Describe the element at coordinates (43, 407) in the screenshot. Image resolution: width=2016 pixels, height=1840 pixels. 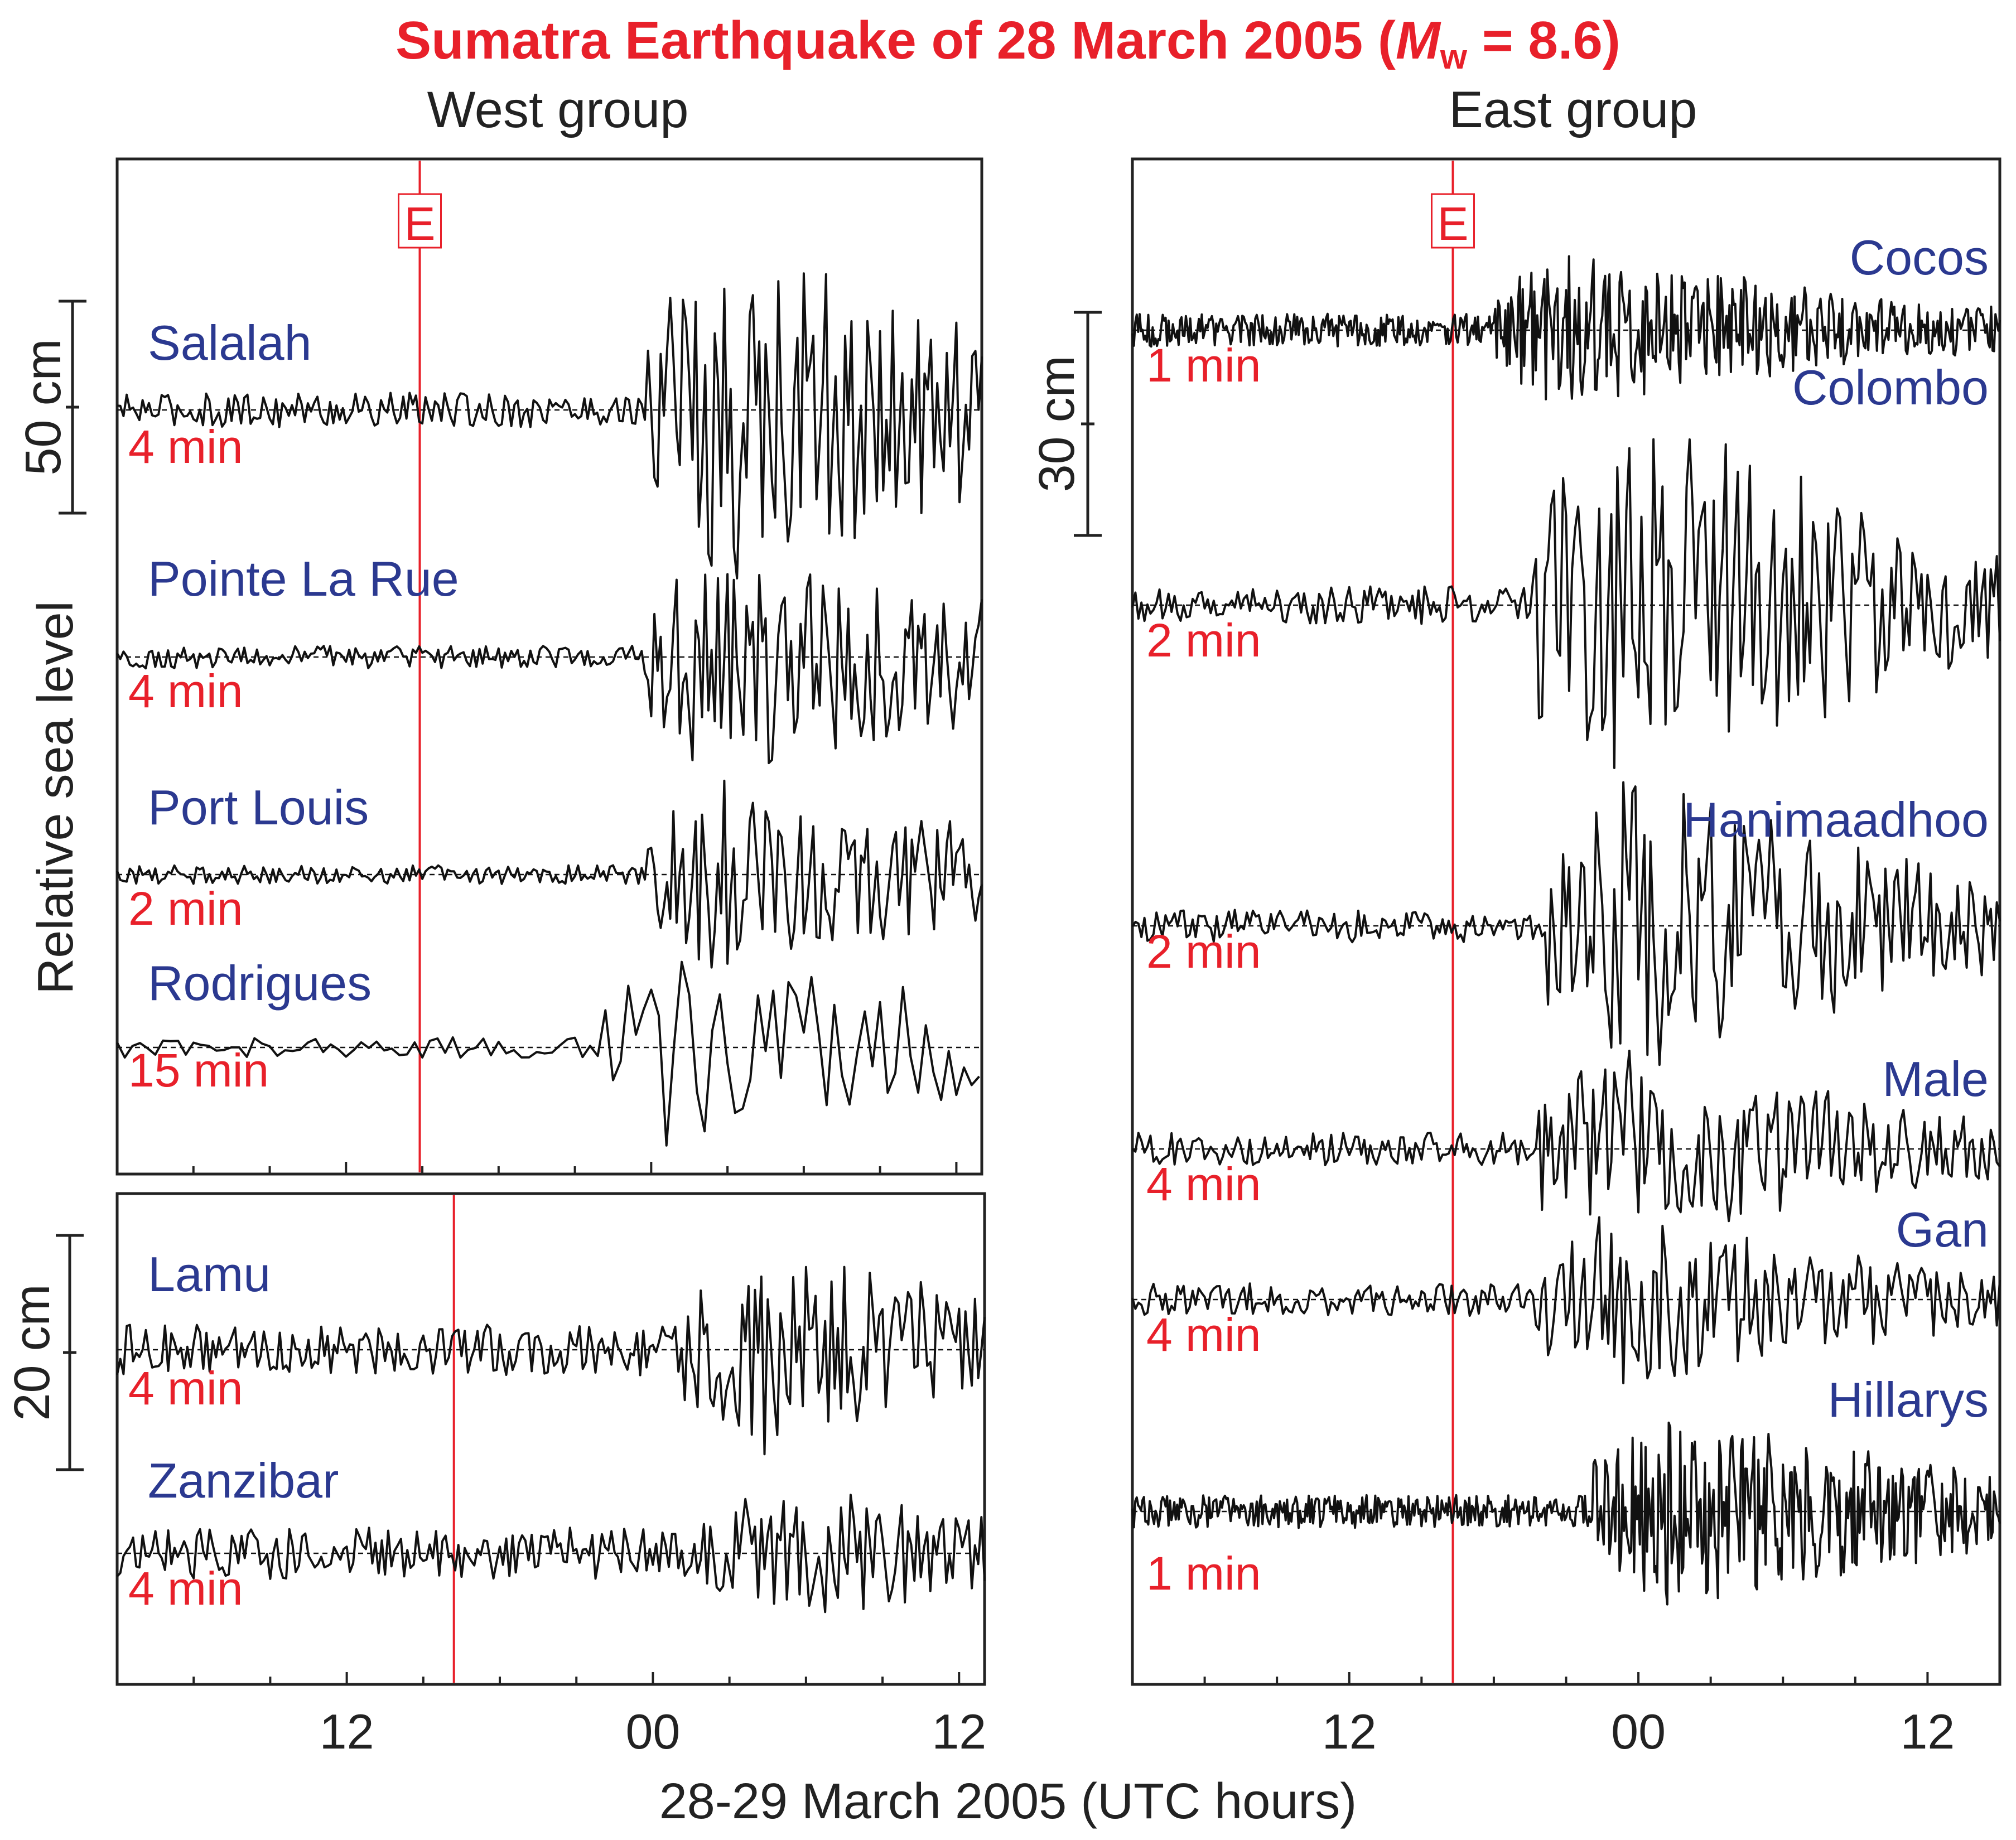
I see `scale-bar-50cm-label: 50 cm` at that location.